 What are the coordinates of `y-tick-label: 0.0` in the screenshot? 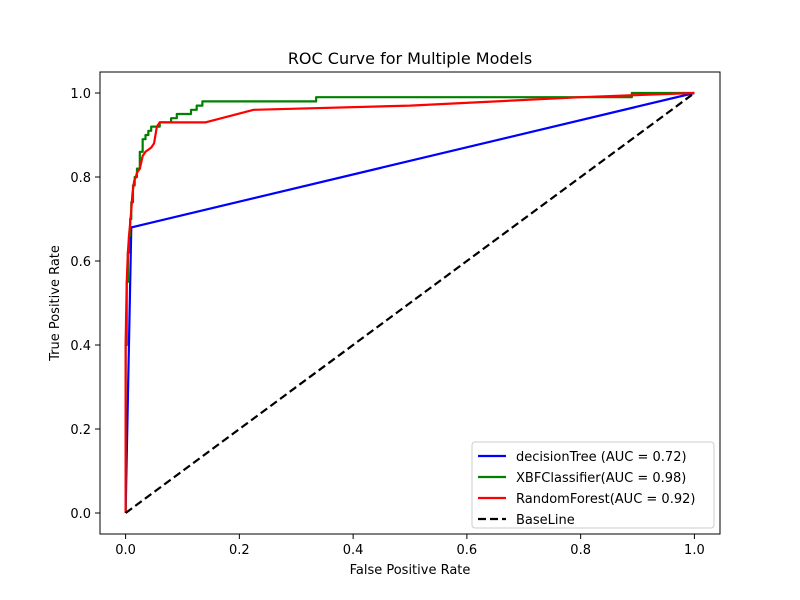 It's located at (80, 514).